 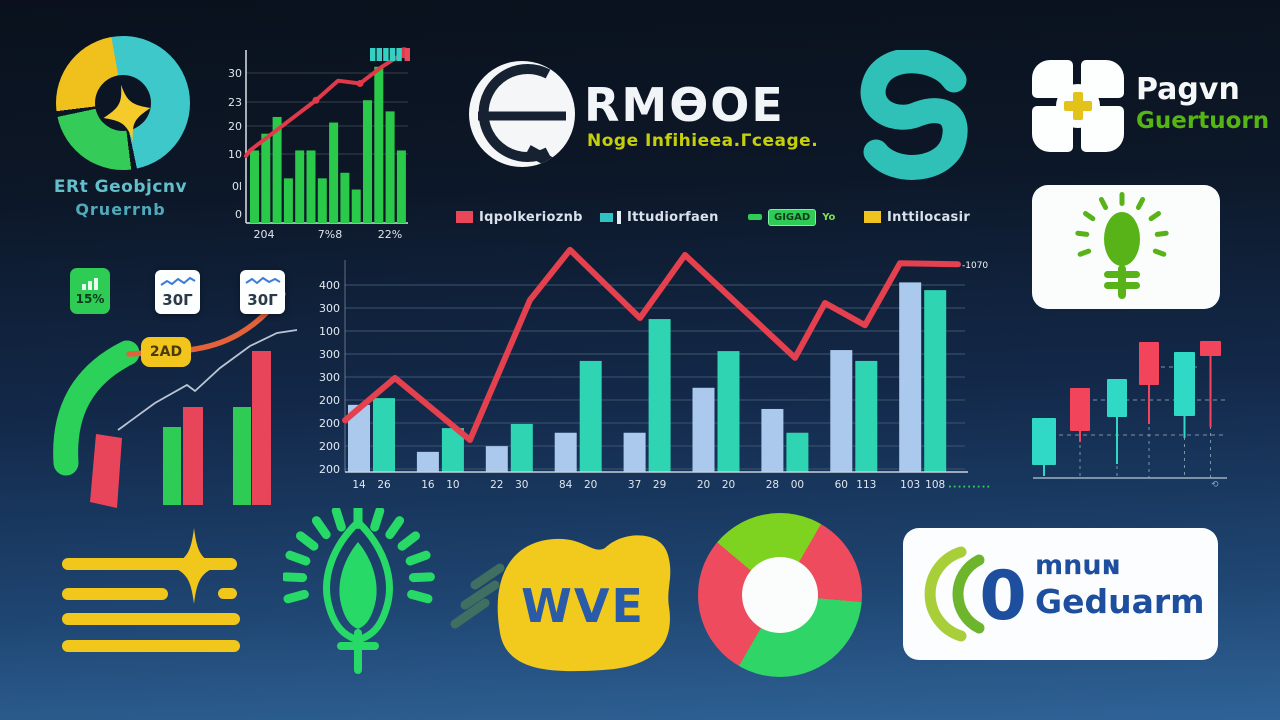 What do you see at coordinates (235, 73) in the screenshot?
I see `y-tick-label: 30` at bounding box center [235, 73].